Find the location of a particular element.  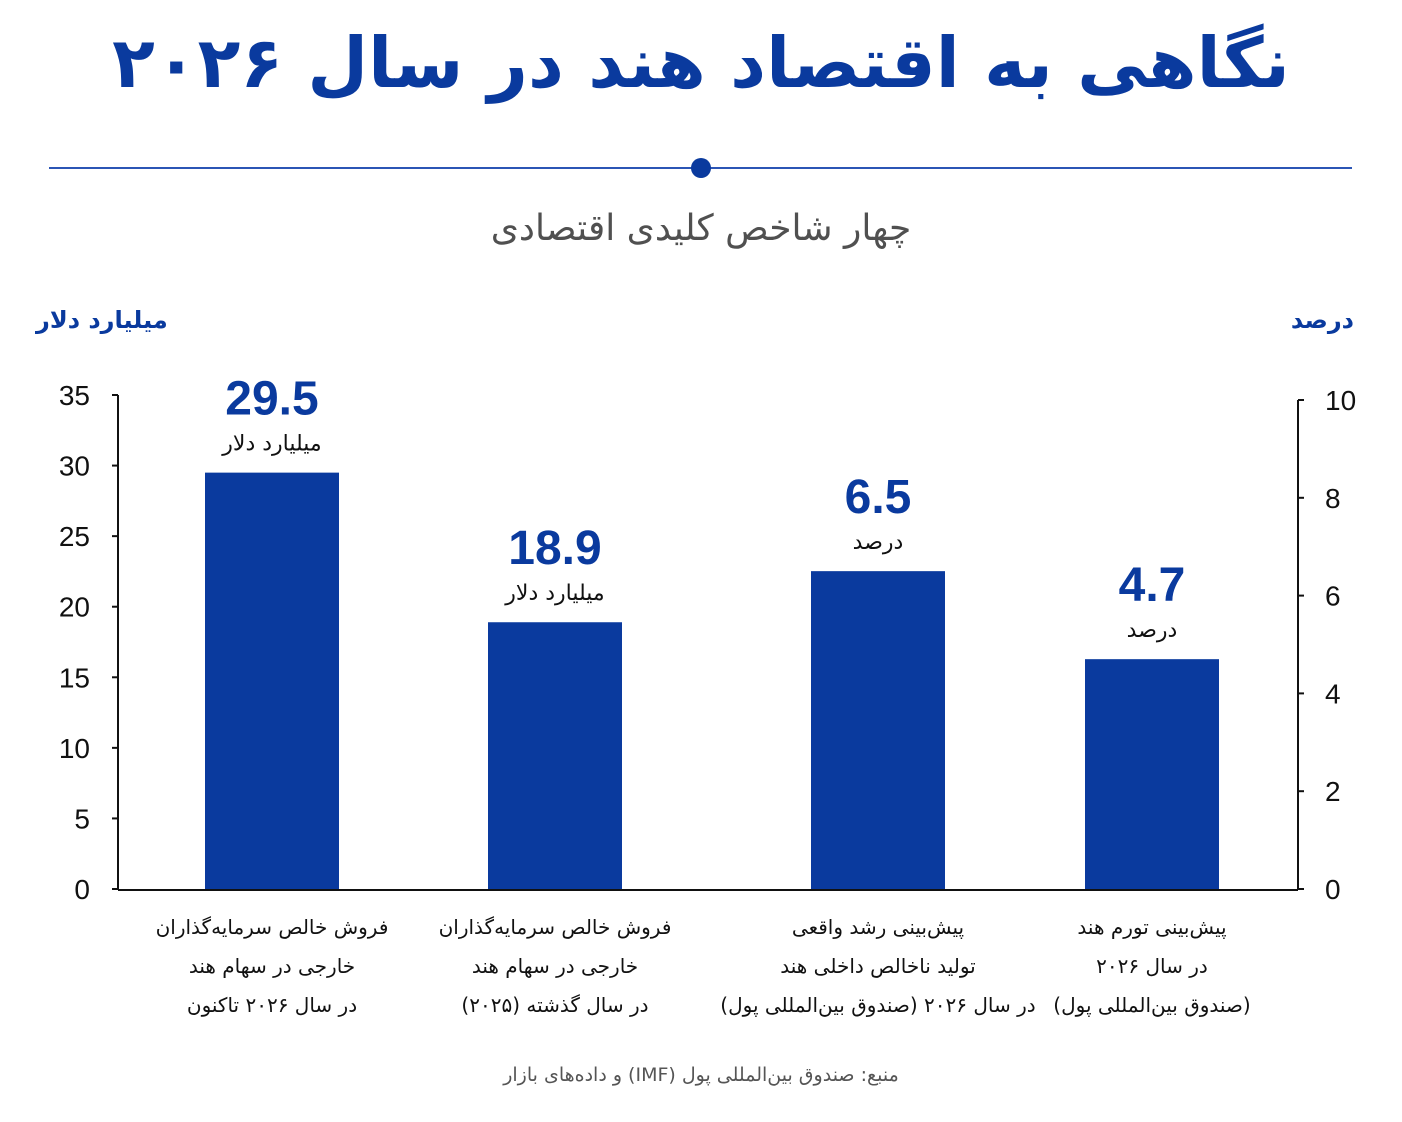

left-tick-label: 35 is located at coordinates (74, 395).